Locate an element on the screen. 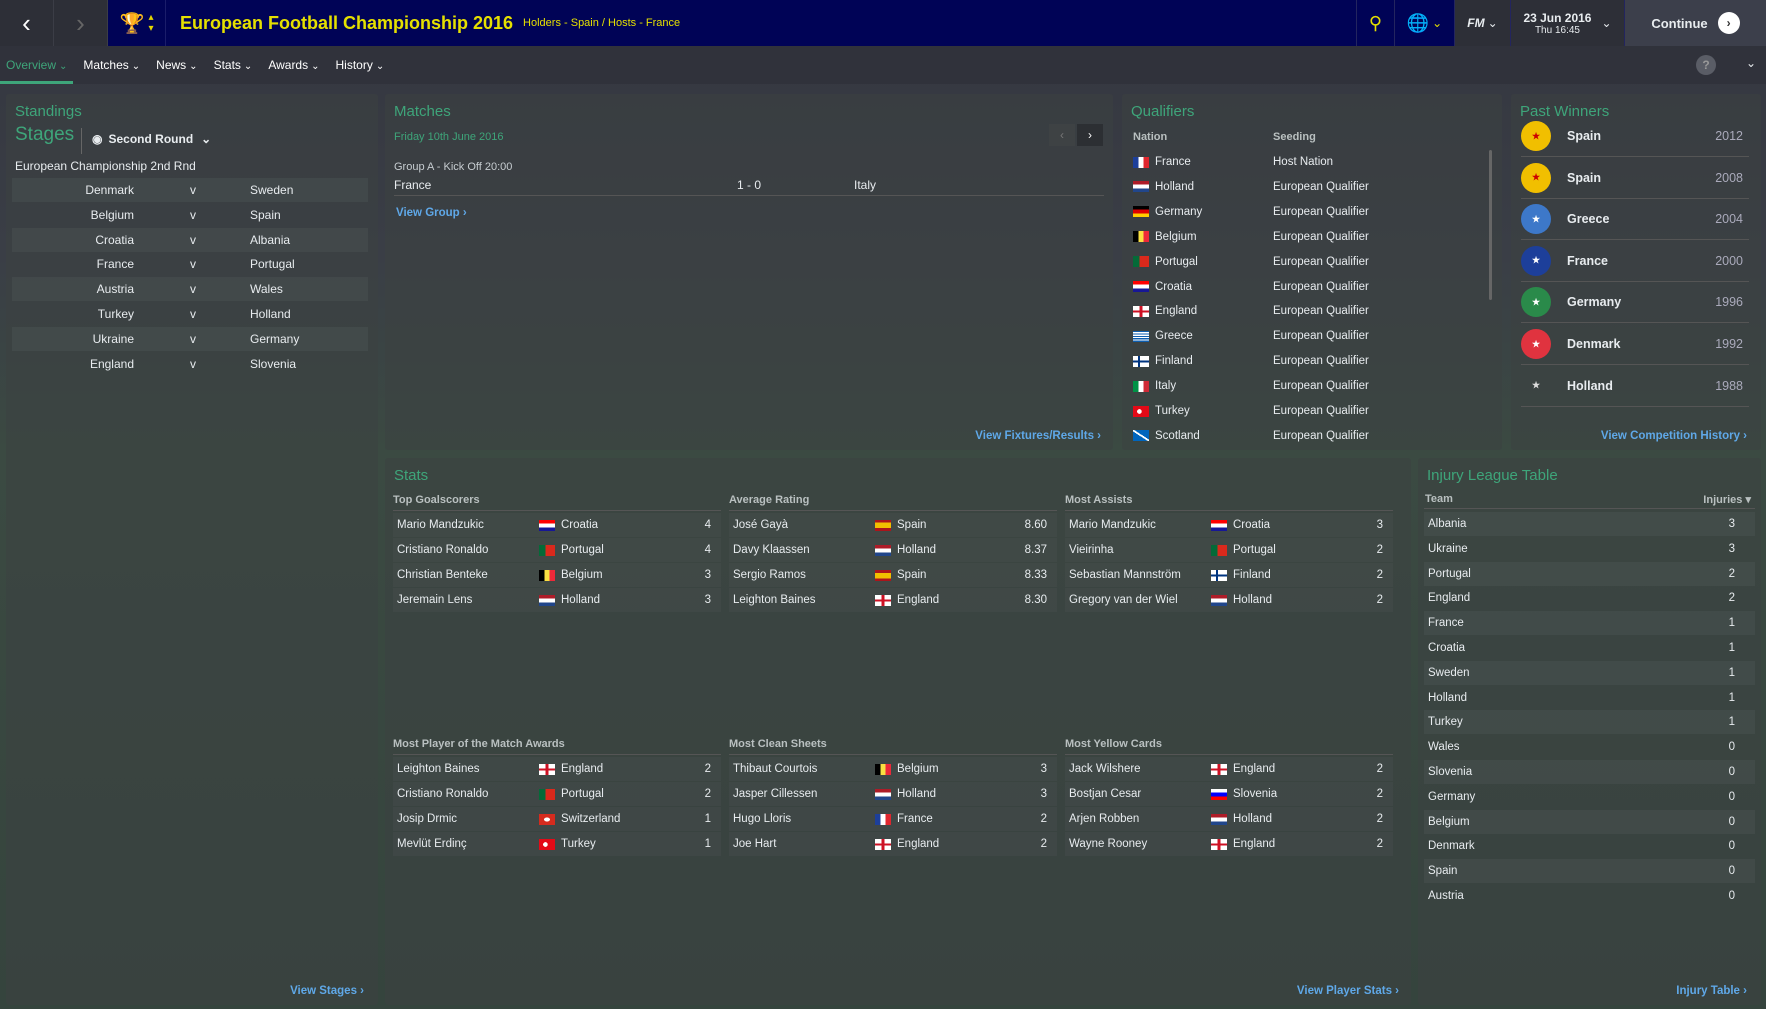  globe-menu-button: 🌐 ⌄ is located at coordinates (1424, 23).